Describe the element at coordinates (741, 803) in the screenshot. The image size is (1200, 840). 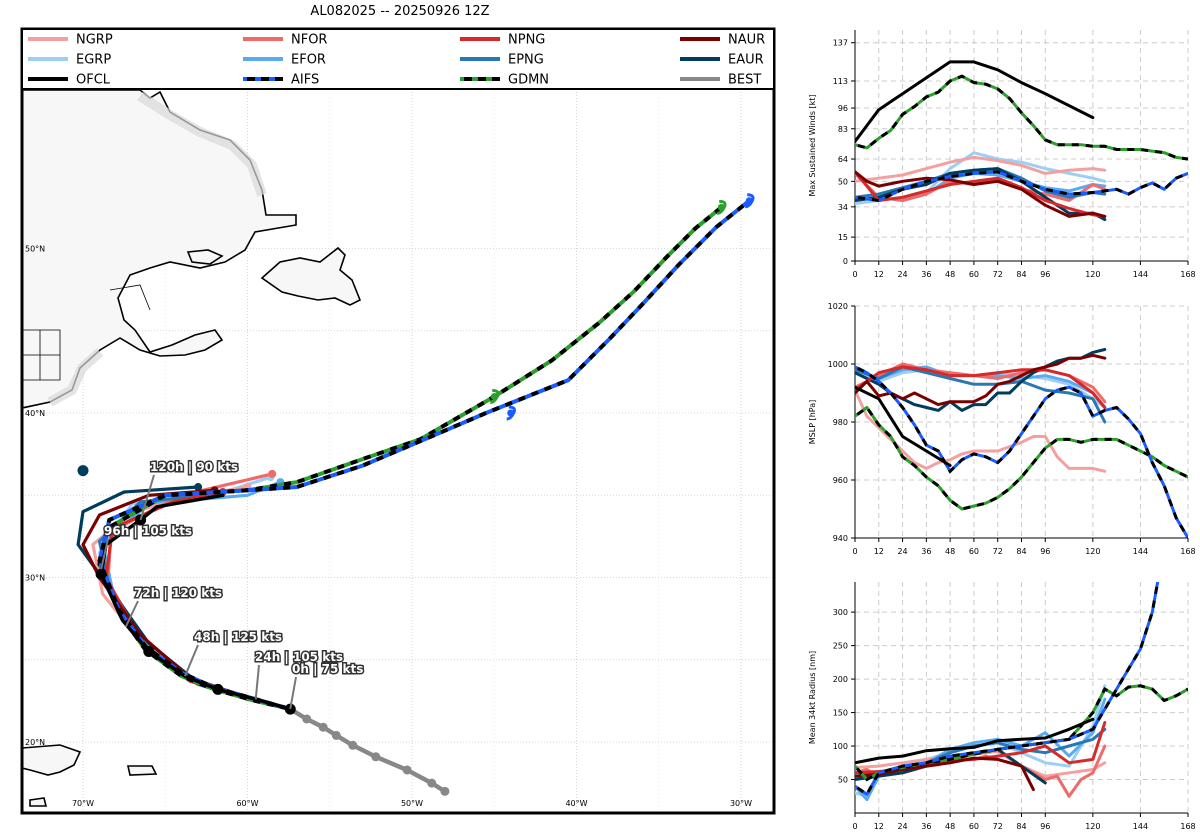
I see `lon-label: 30°W` at that location.